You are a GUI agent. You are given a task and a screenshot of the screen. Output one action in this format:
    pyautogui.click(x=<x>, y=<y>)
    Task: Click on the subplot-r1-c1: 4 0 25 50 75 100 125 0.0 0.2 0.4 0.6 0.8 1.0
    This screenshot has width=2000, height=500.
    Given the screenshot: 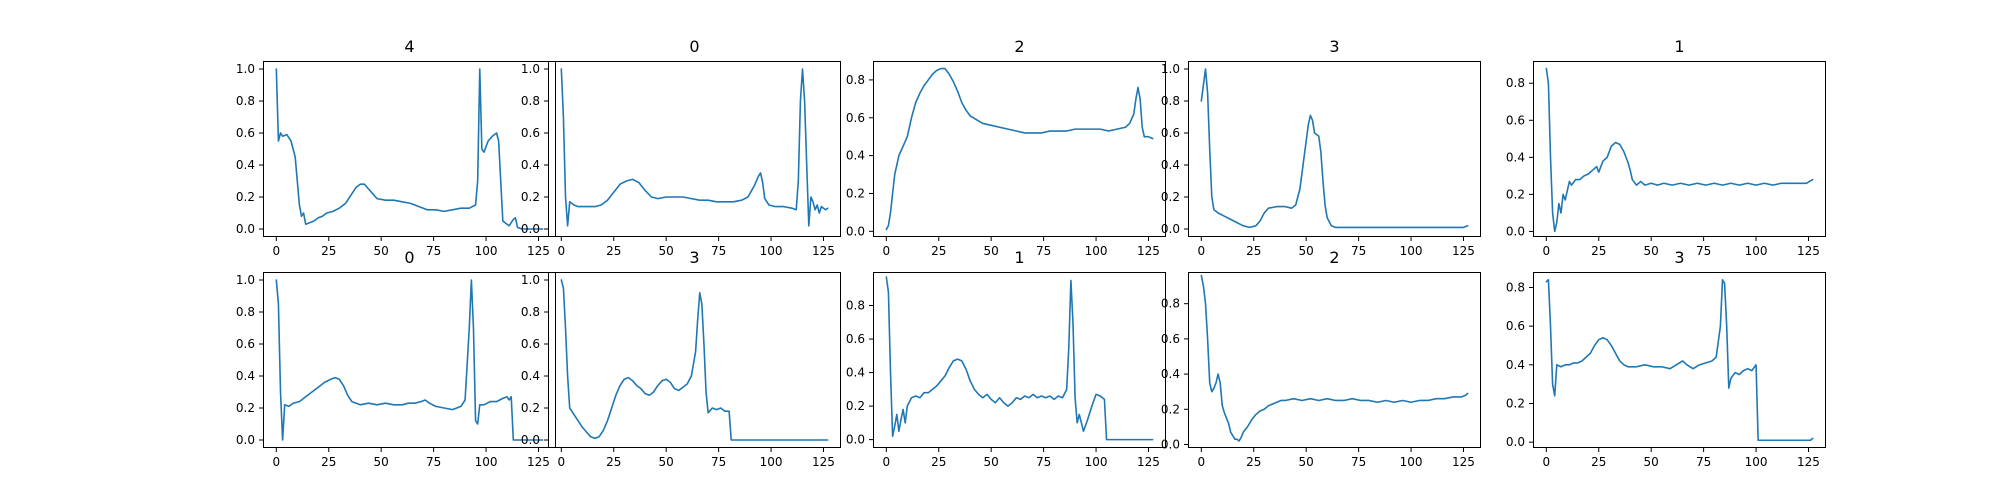 What is the action you would take?
    pyautogui.click(x=396, y=147)
    